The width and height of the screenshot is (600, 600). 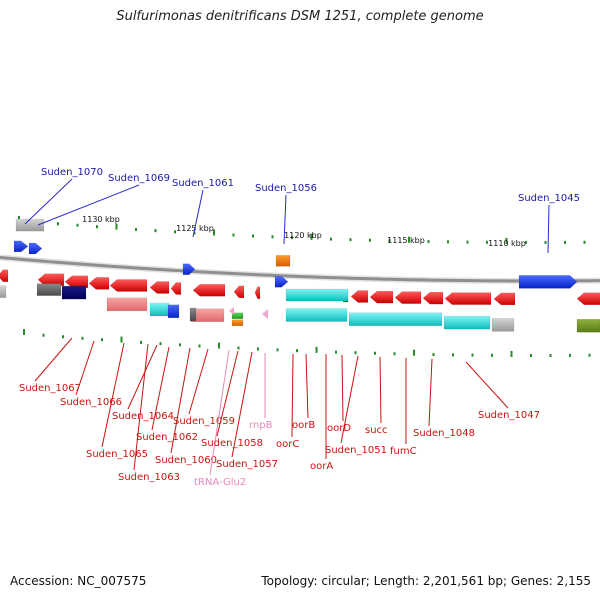 I want to click on gene-label-bottom: Suden_1060, so click(x=186, y=460).